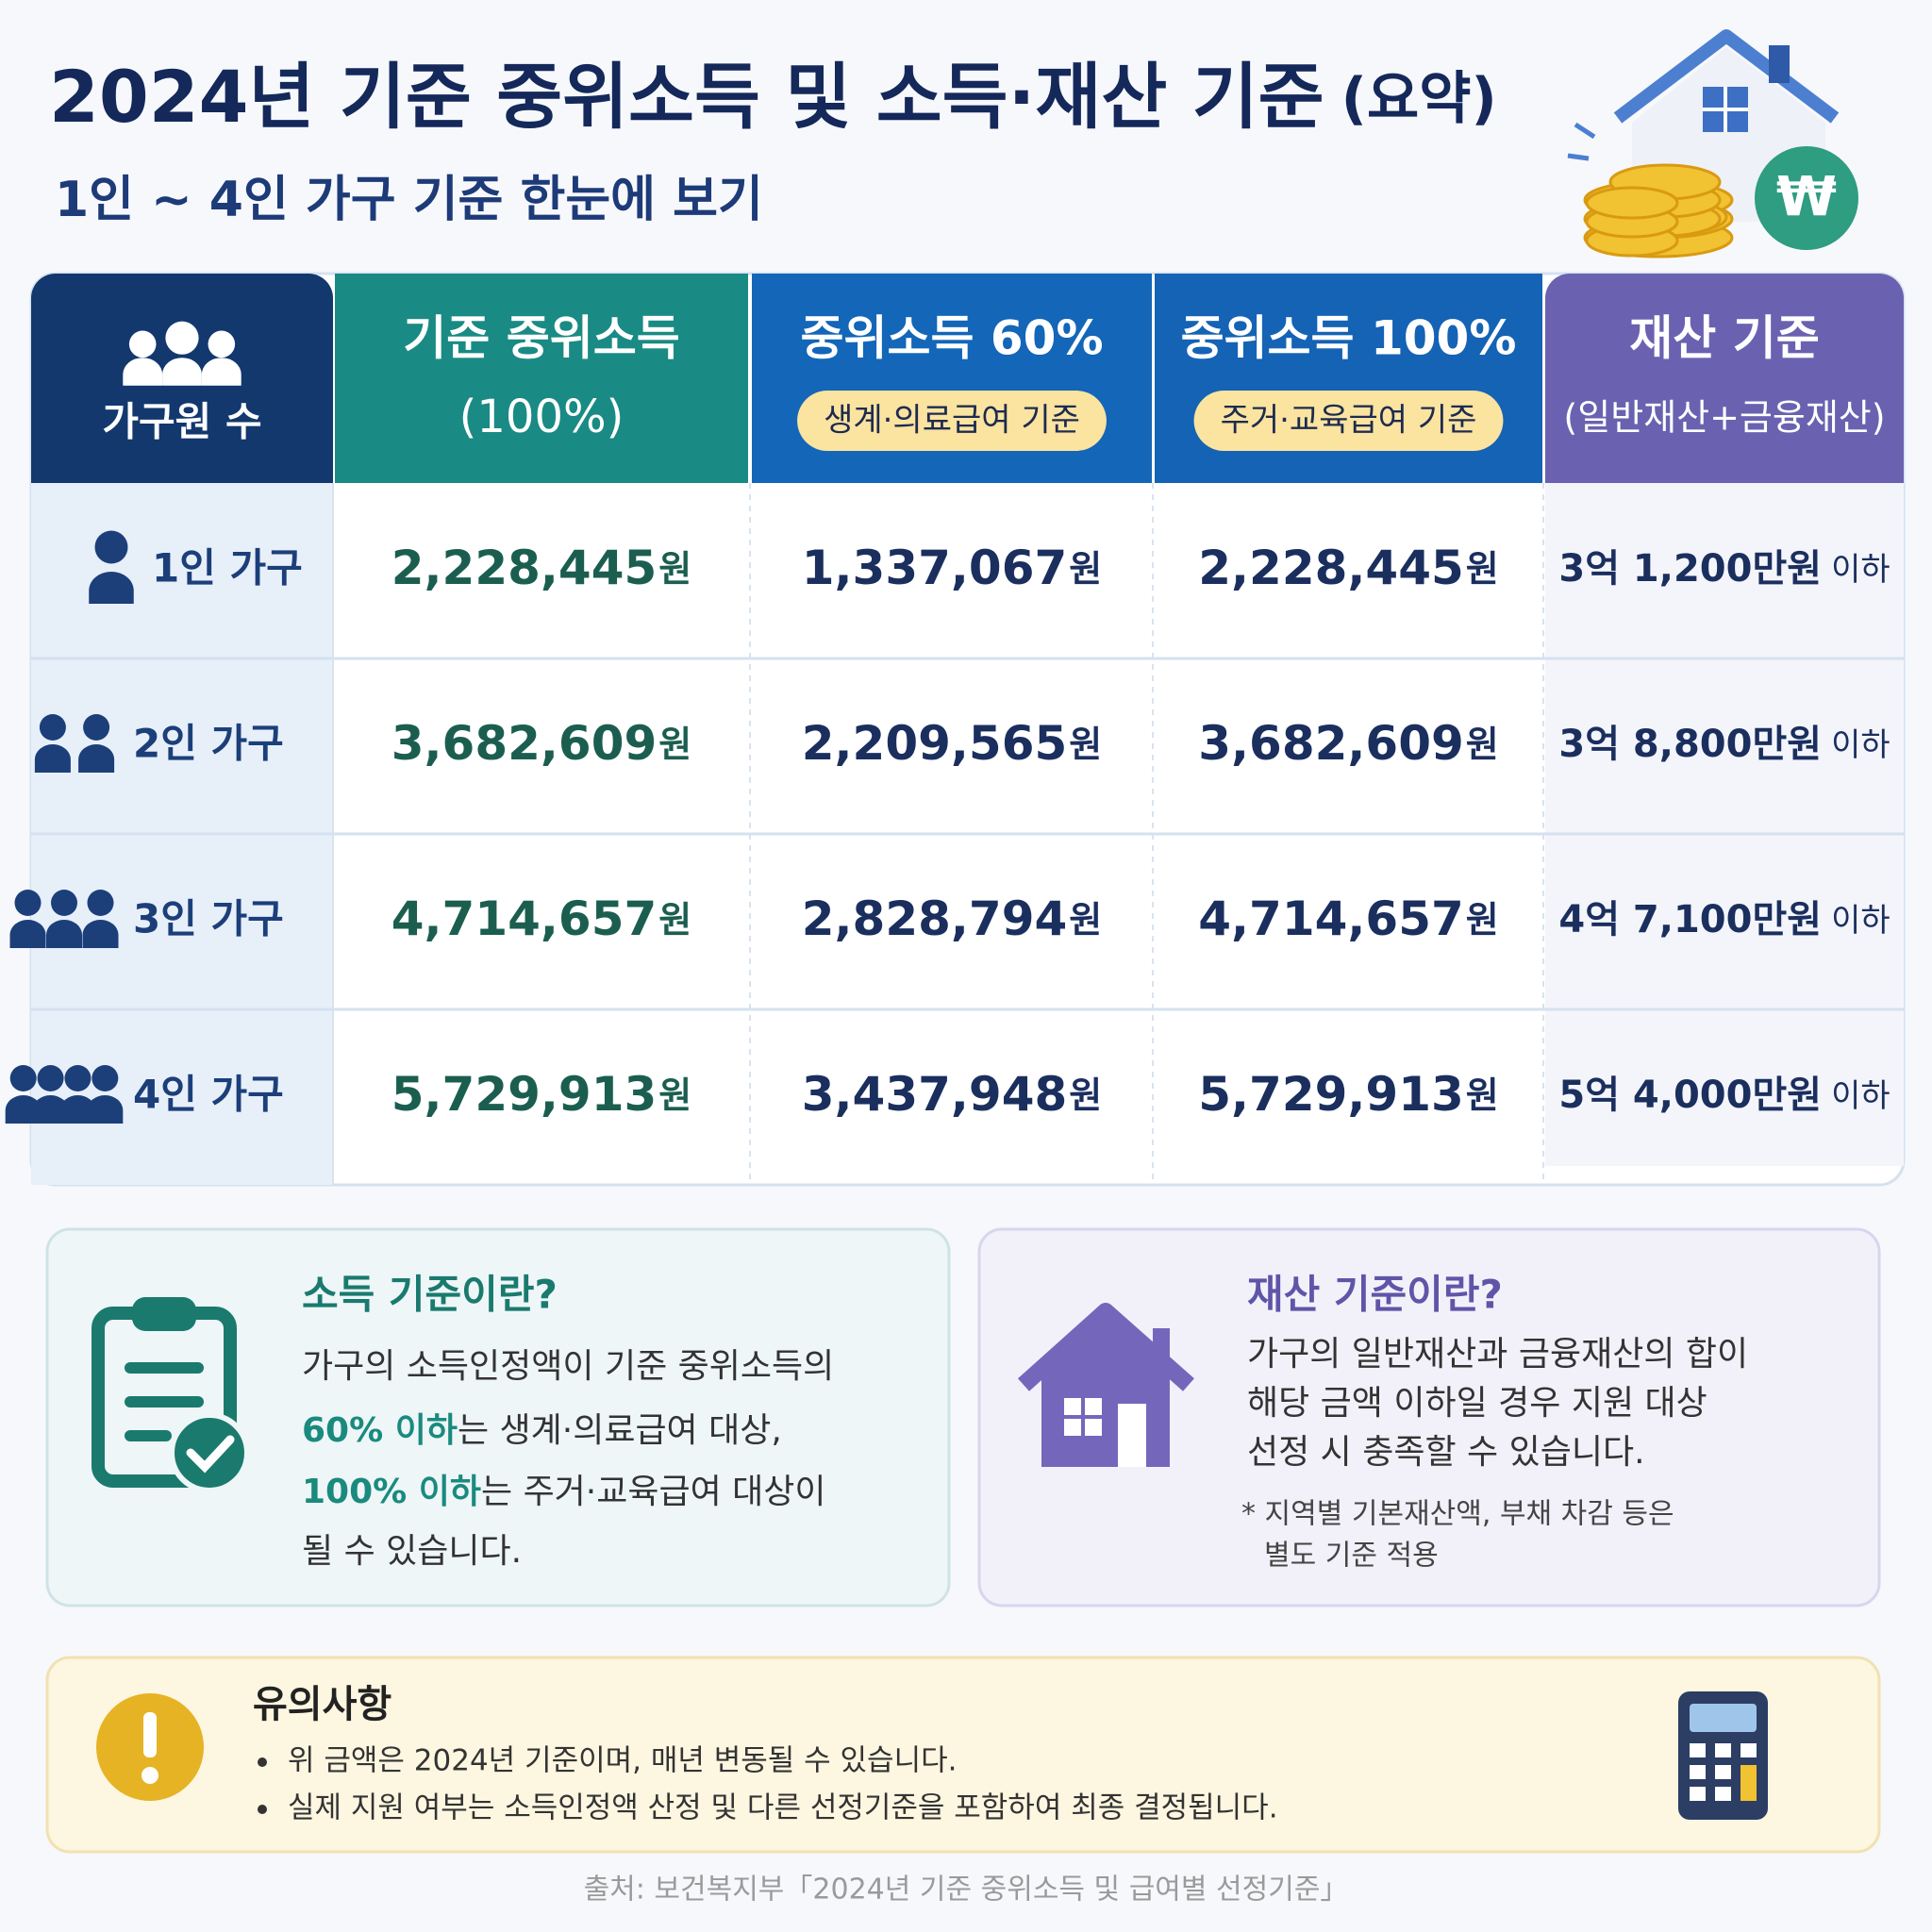 The height and width of the screenshot is (1932, 1932). Describe the element at coordinates (935, 919) in the screenshot. I see `amount-number: 2,828,794` at that location.